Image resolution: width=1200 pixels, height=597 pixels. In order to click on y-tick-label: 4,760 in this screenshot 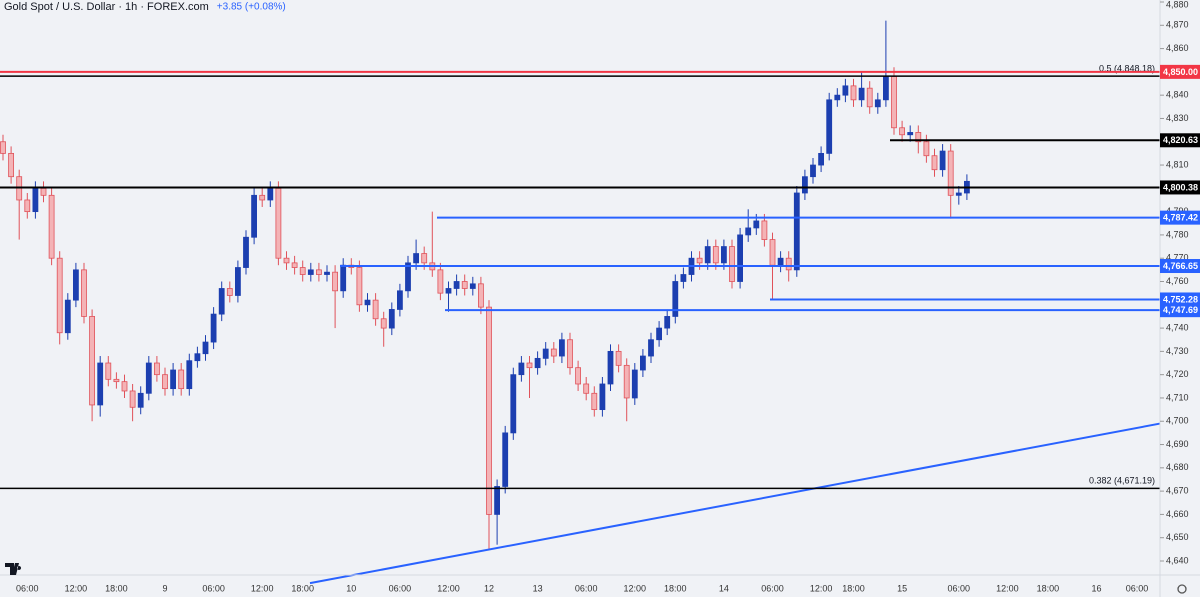, I will do `click(1177, 281)`.